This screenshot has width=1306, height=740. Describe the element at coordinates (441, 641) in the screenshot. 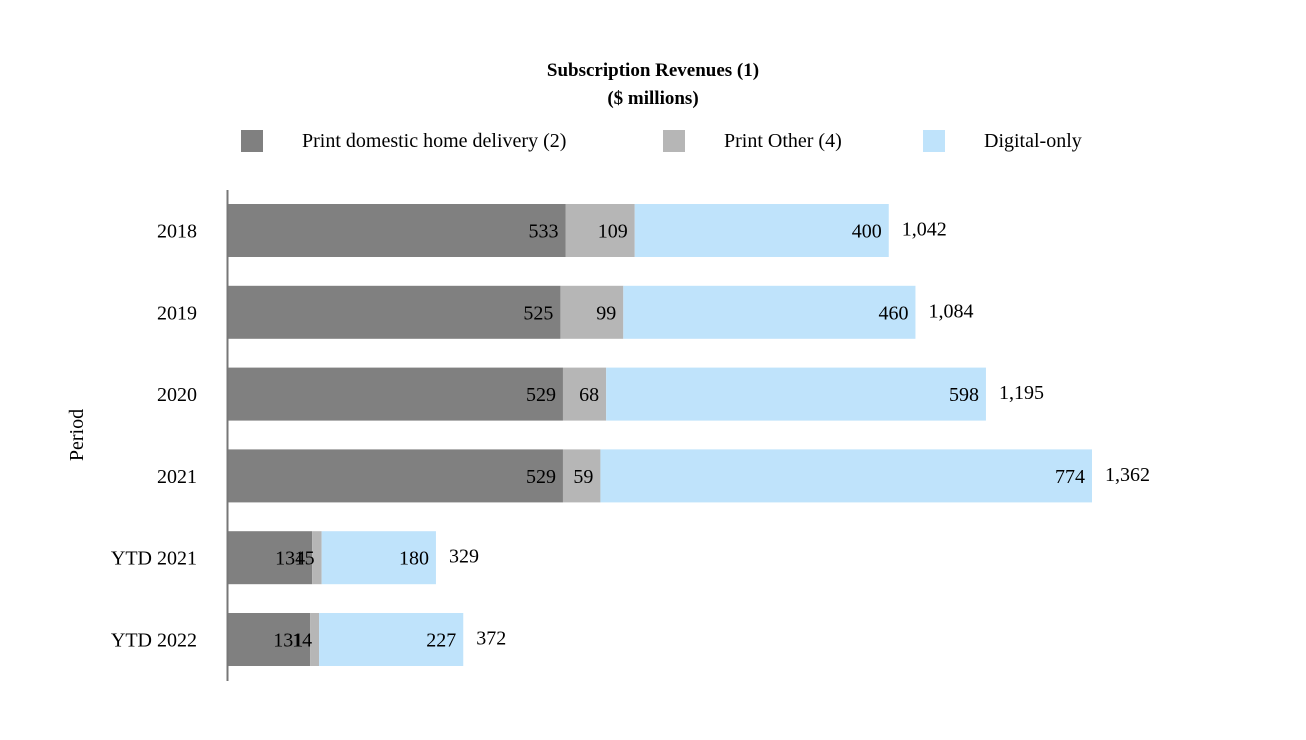

I see `data-label-ytd-2022-series-2: 227` at that location.